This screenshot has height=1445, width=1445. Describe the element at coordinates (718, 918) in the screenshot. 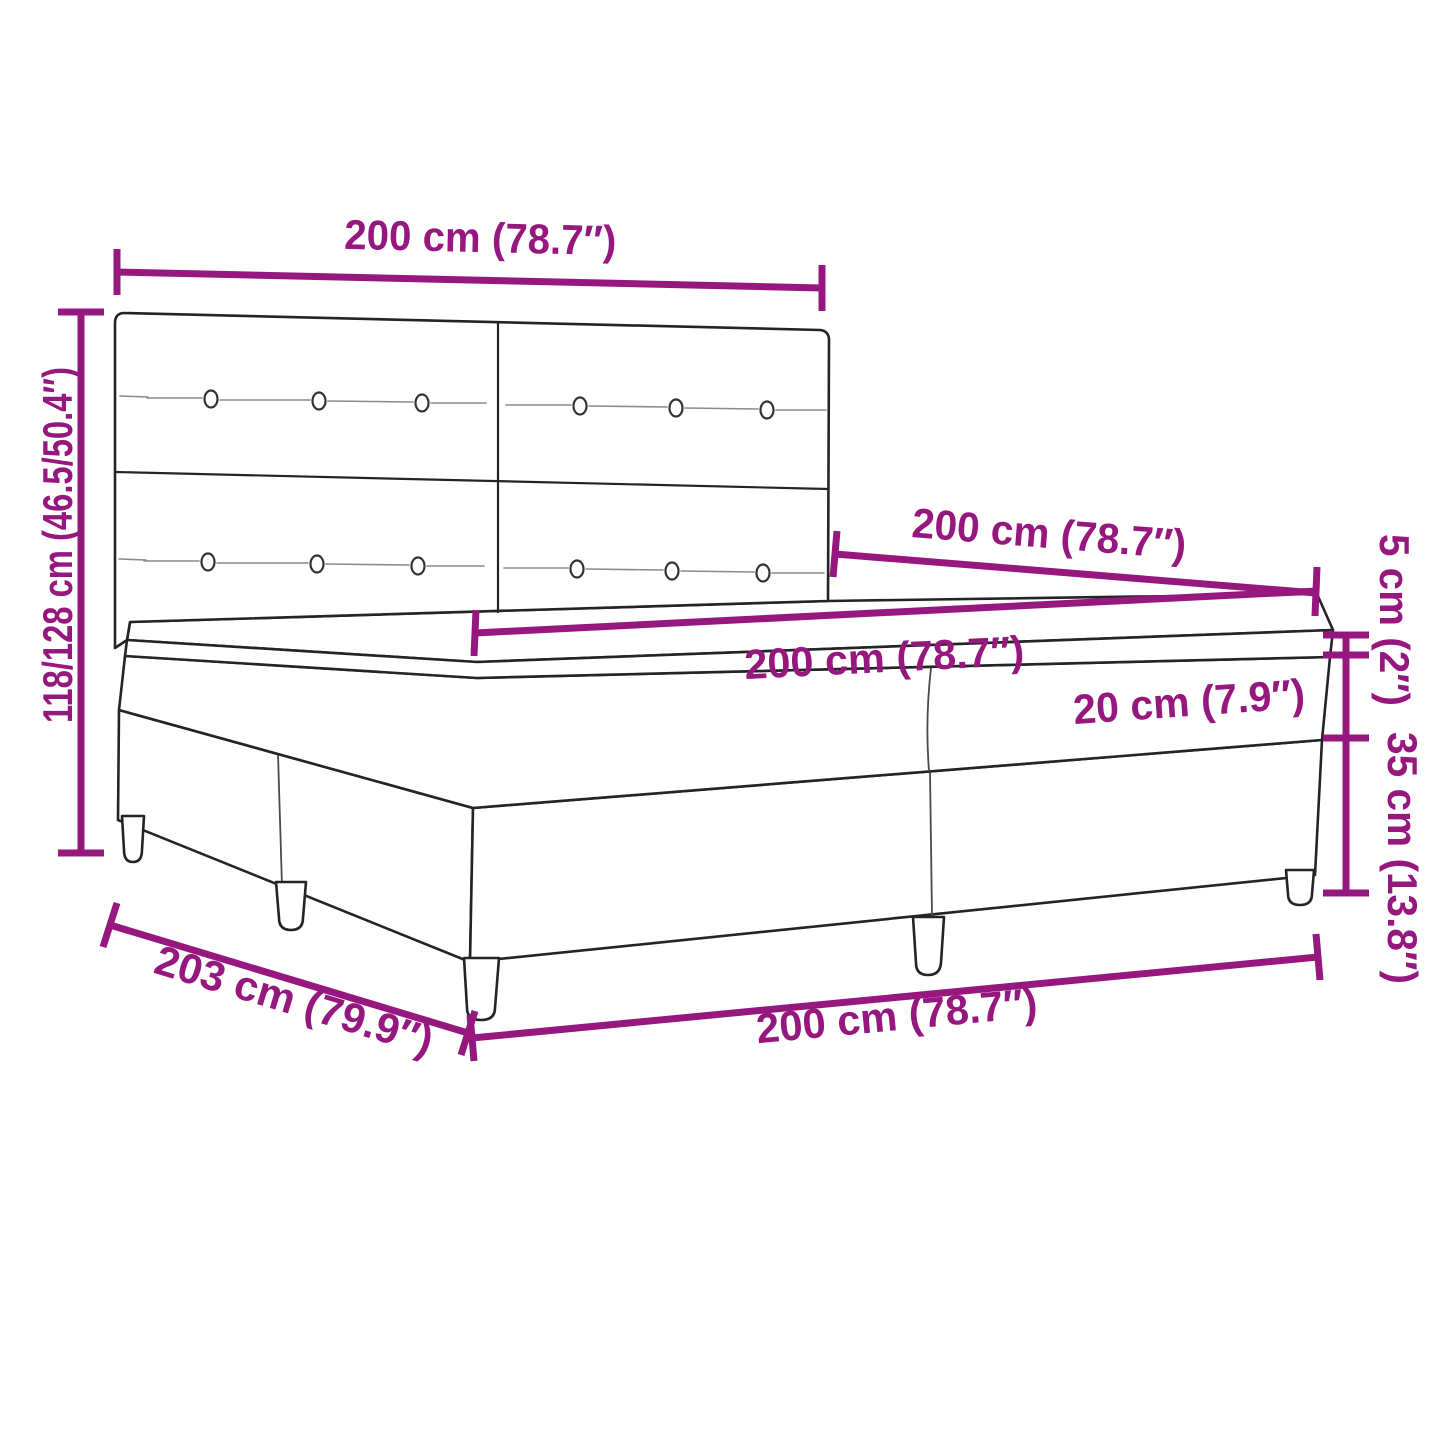

I see `bed-legs` at that location.